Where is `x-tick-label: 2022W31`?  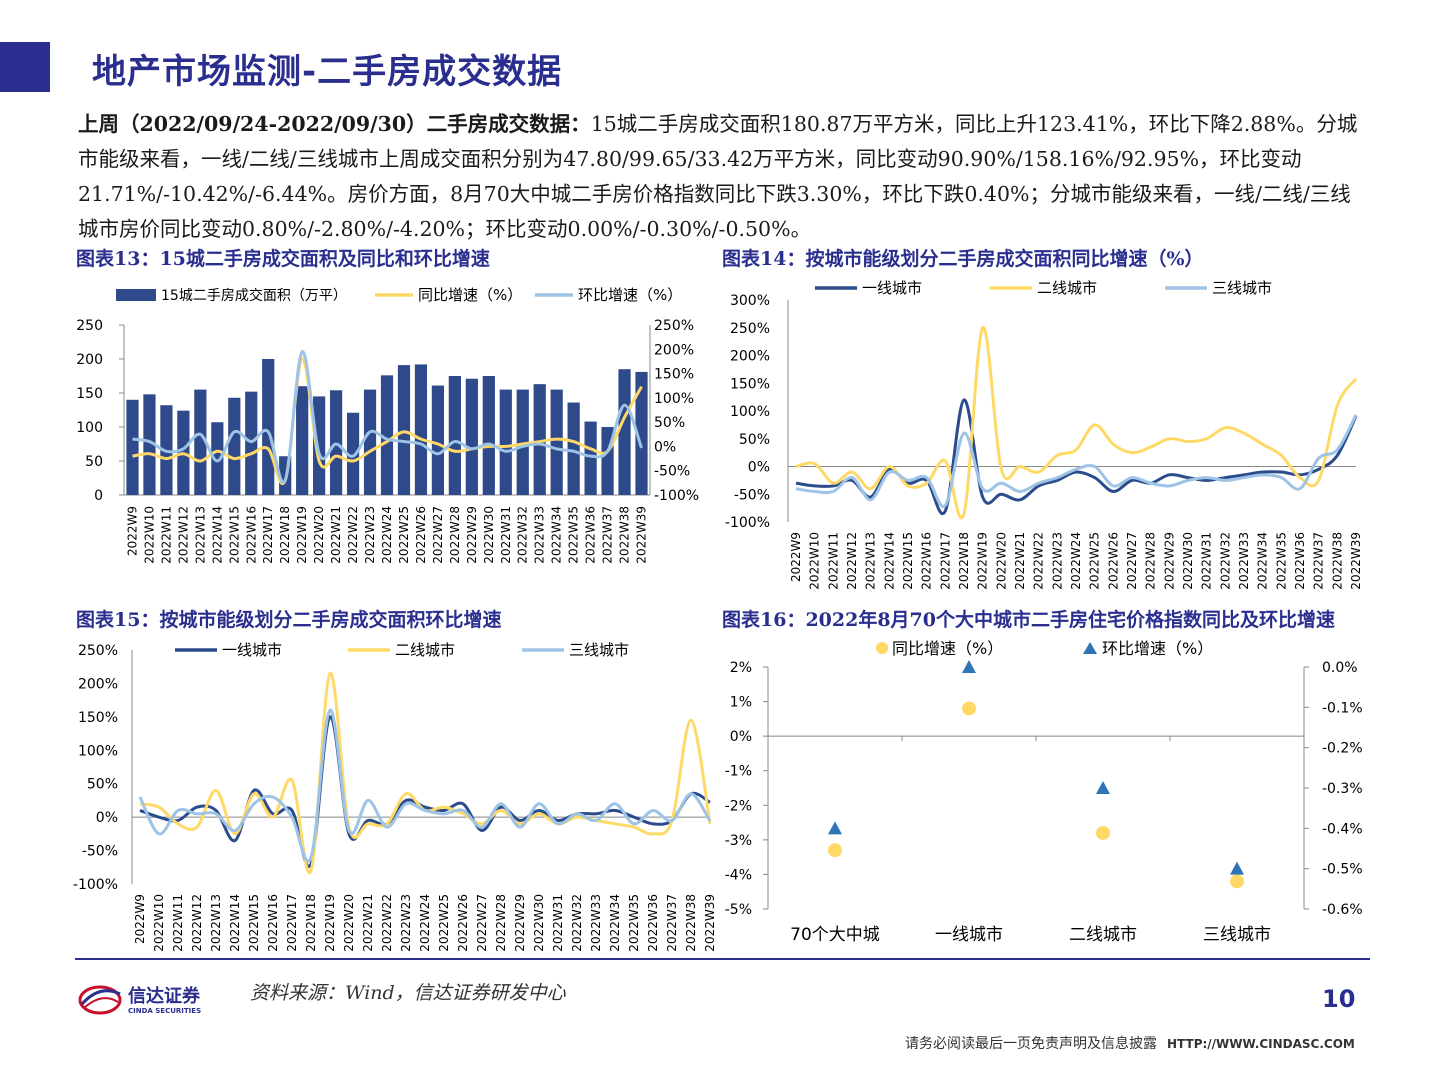
x-tick-label: 2022W31 is located at coordinates (506, 535).